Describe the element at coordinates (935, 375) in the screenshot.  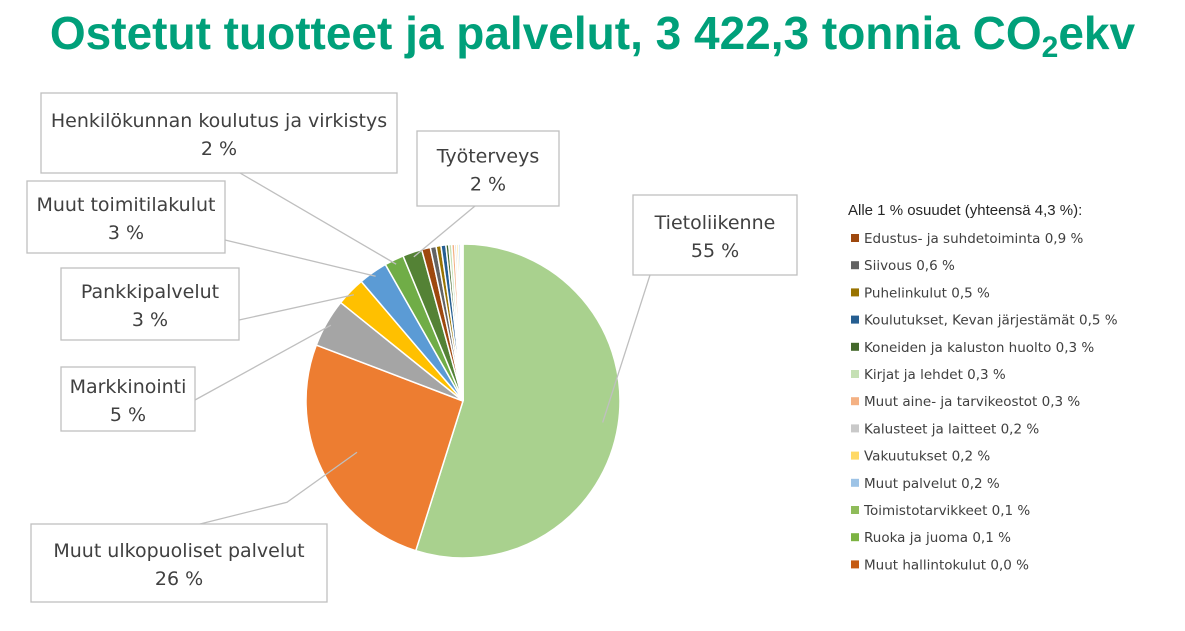
I see `legend-item-kirjat-ja-lehdet-0-3: Kirjat ja lehdet 0,3 %` at that location.